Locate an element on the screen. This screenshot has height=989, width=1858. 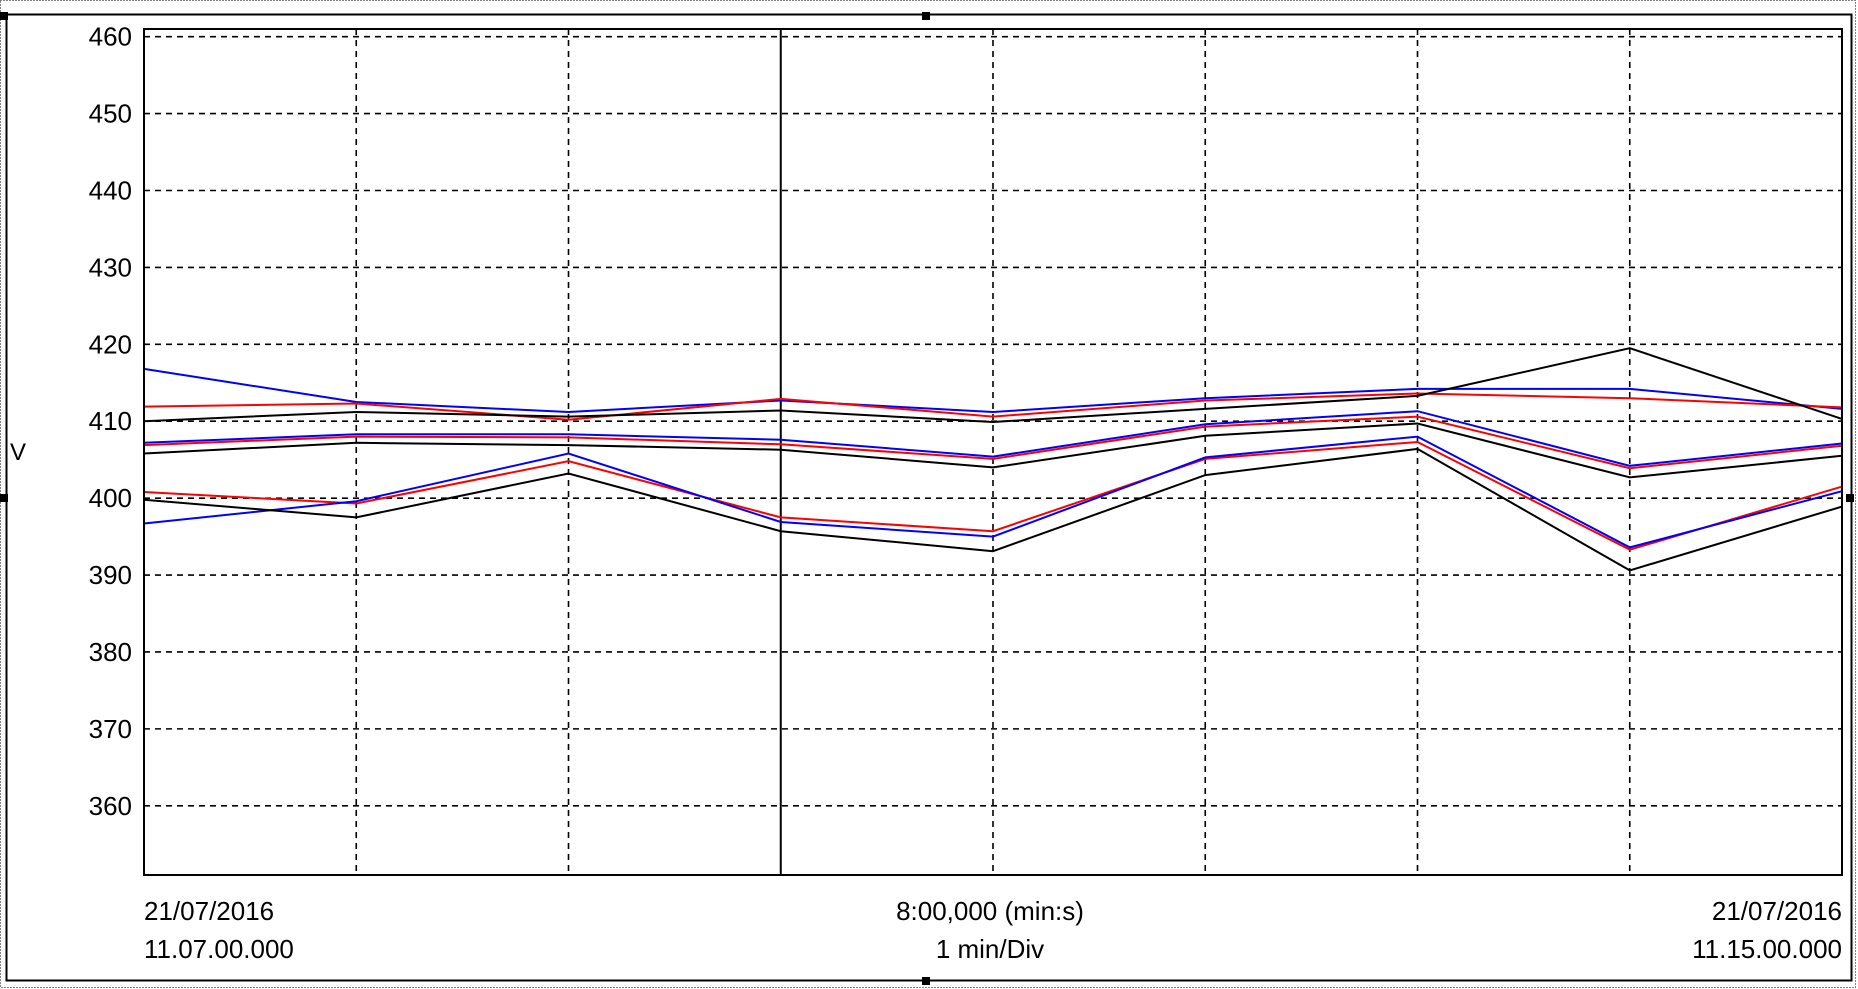
y-tick-label: 420 is located at coordinates (110, 344).